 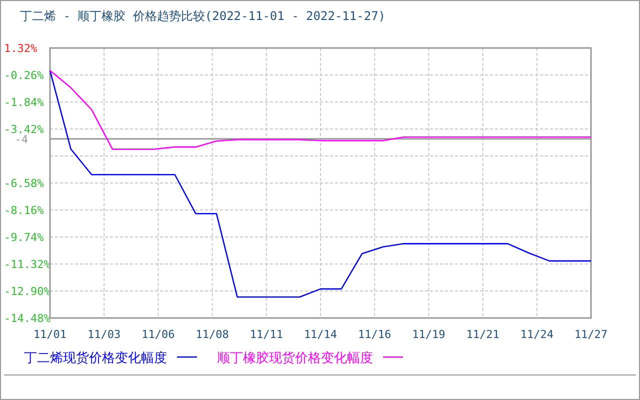 What do you see at coordinates (50, 334) in the screenshot?
I see `xtick: 11/01` at bounding box center [50, 334].